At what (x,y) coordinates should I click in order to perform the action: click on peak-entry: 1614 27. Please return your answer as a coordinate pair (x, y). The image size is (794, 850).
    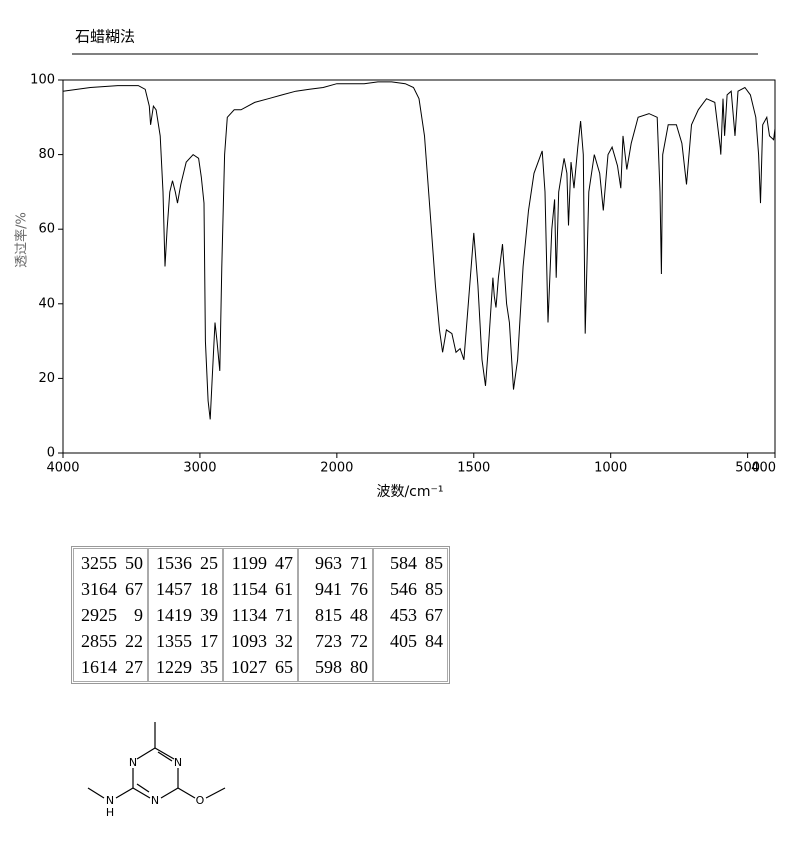
    Looking at the image, I should click on (111, 667).